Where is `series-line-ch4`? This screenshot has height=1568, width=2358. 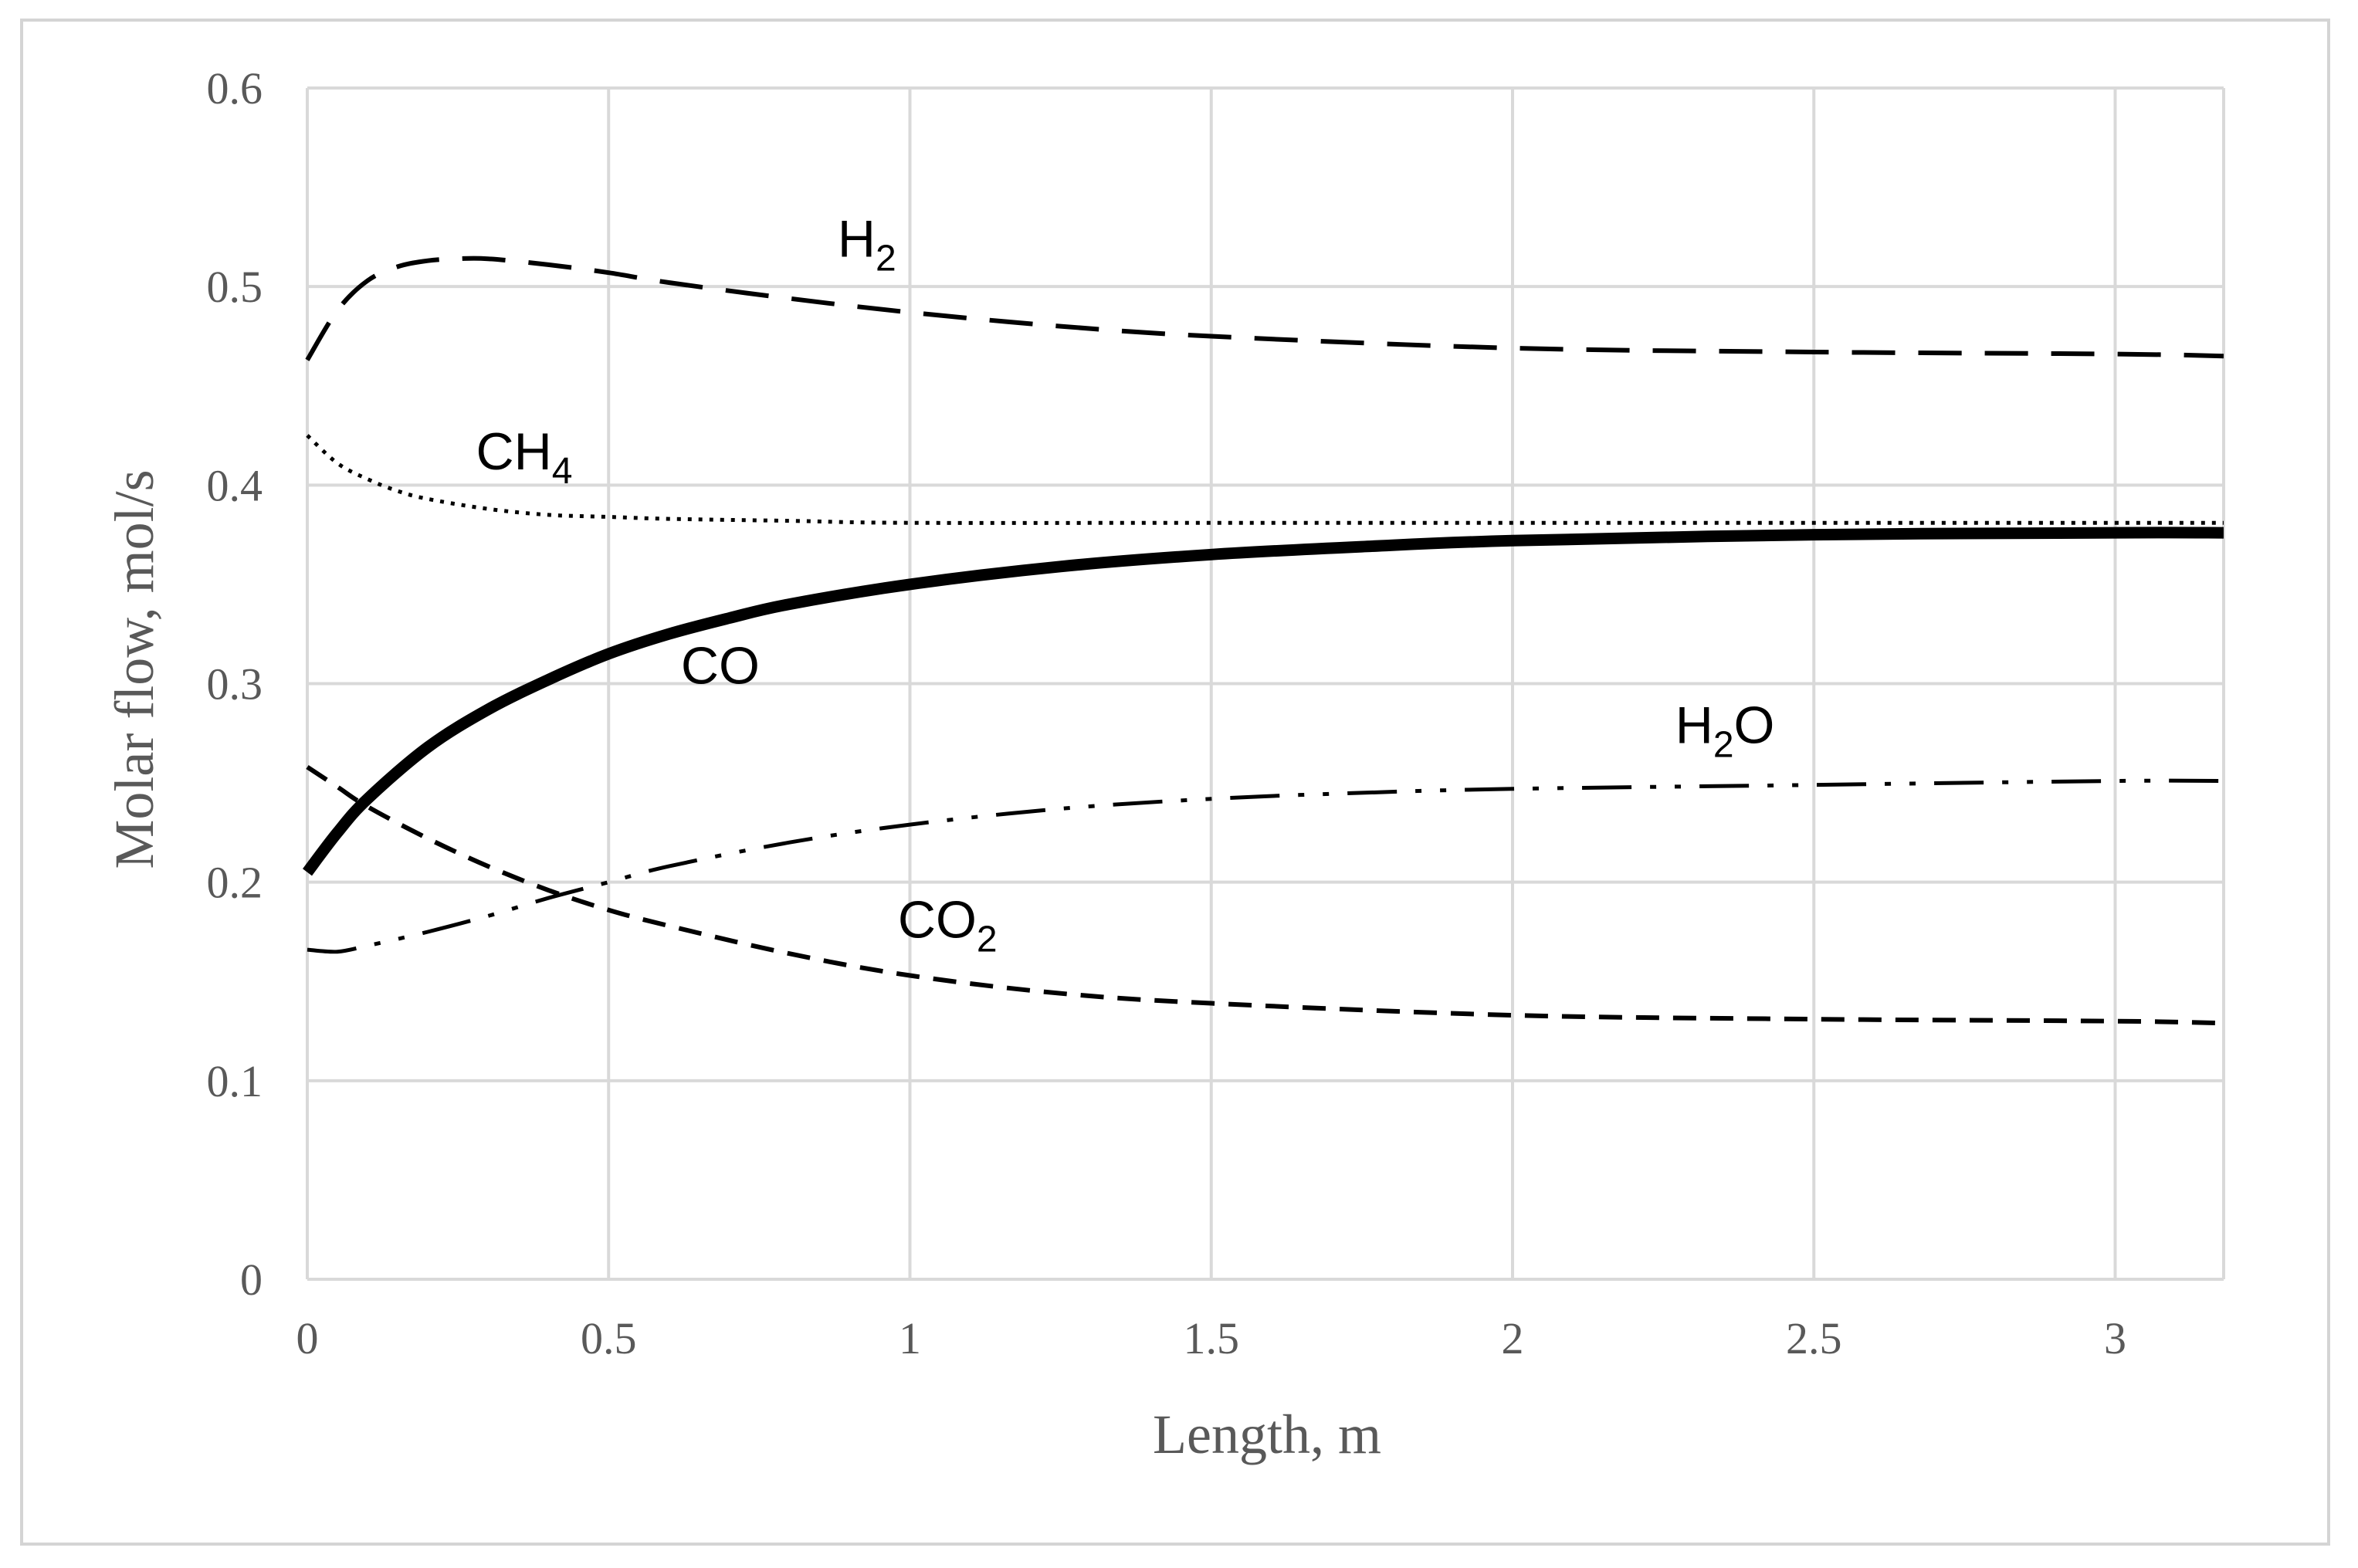
series-line-ch4 is located at coordinates (1265, 479).